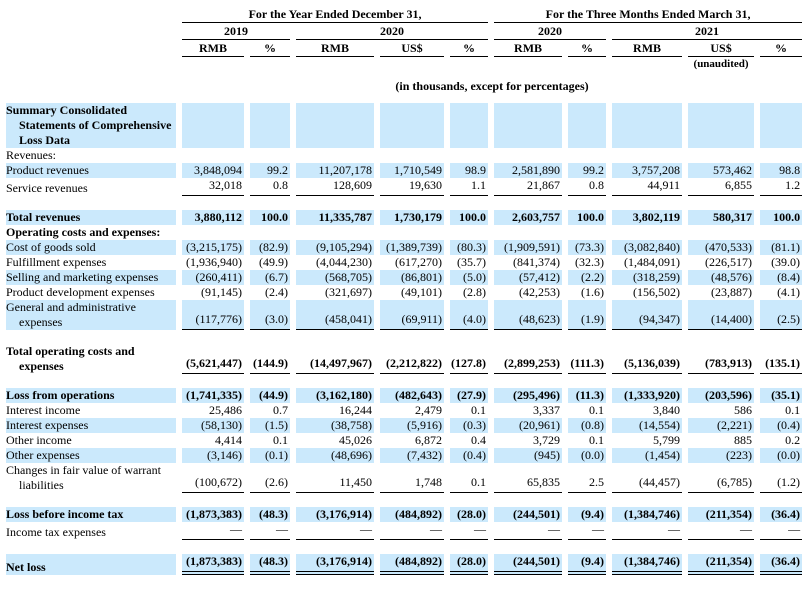  Describe the element at coordinates (412, 359) in the screenshot. I see `cell-value: (2,212,822)` at that location.